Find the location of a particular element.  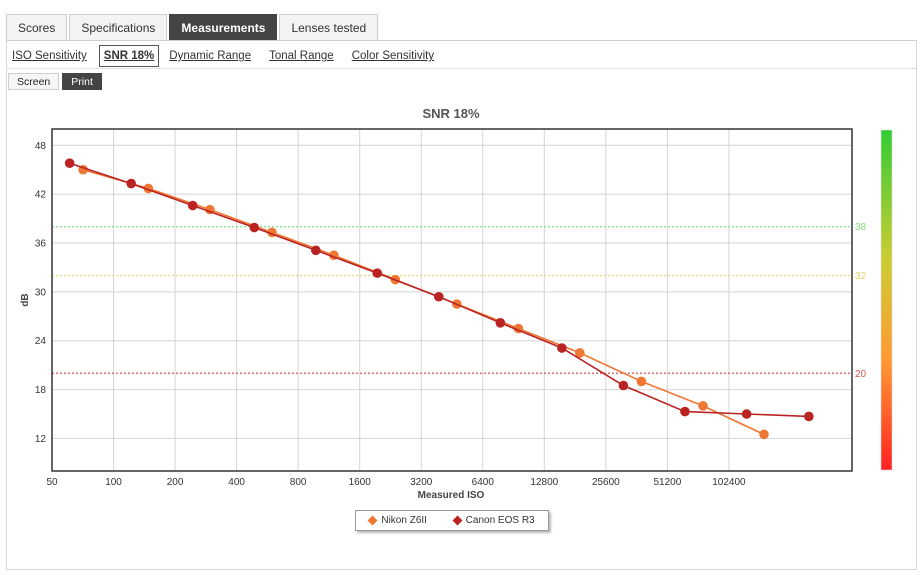

subtab-divider is located at coordinates (461, 68).